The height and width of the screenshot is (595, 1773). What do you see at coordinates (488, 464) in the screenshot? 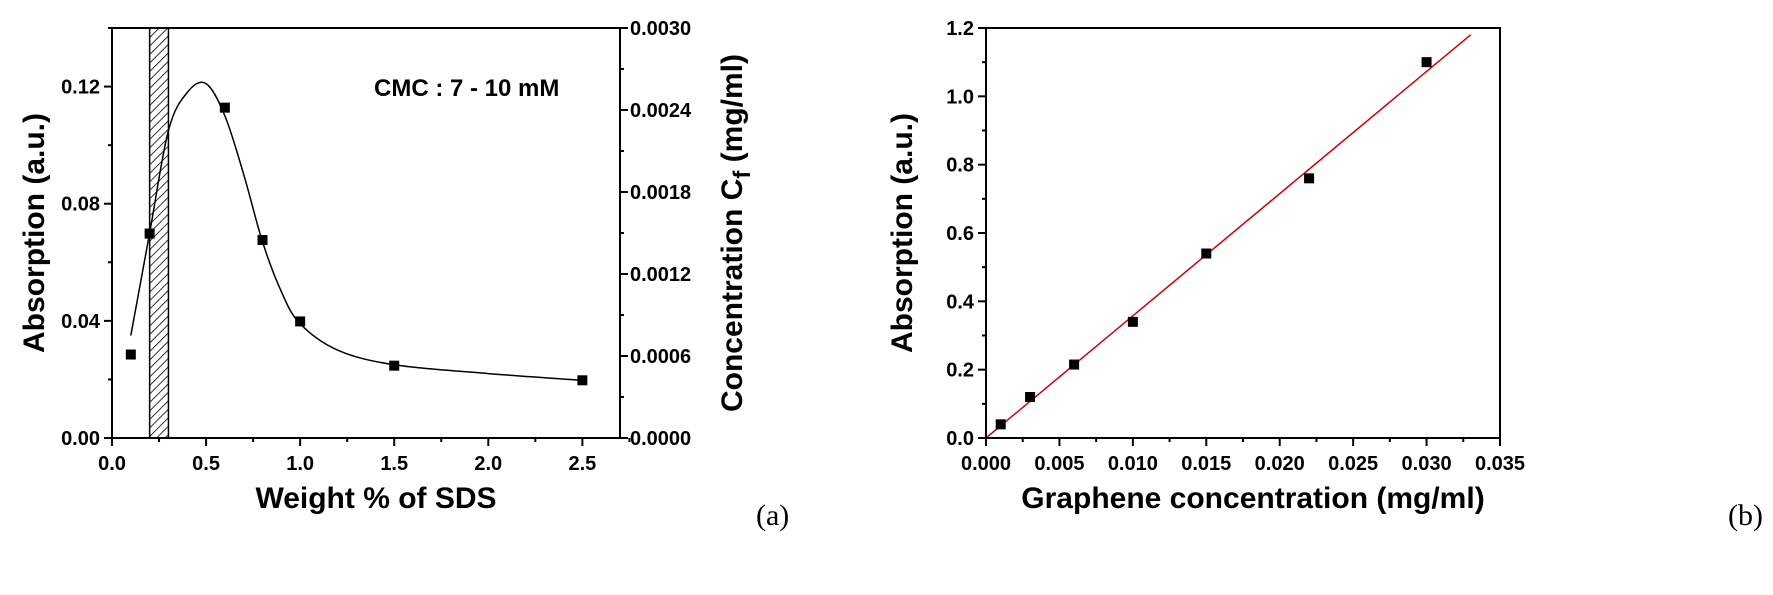
I see `x-tick-label-a: 2.0` at bounding box center [488, 464].